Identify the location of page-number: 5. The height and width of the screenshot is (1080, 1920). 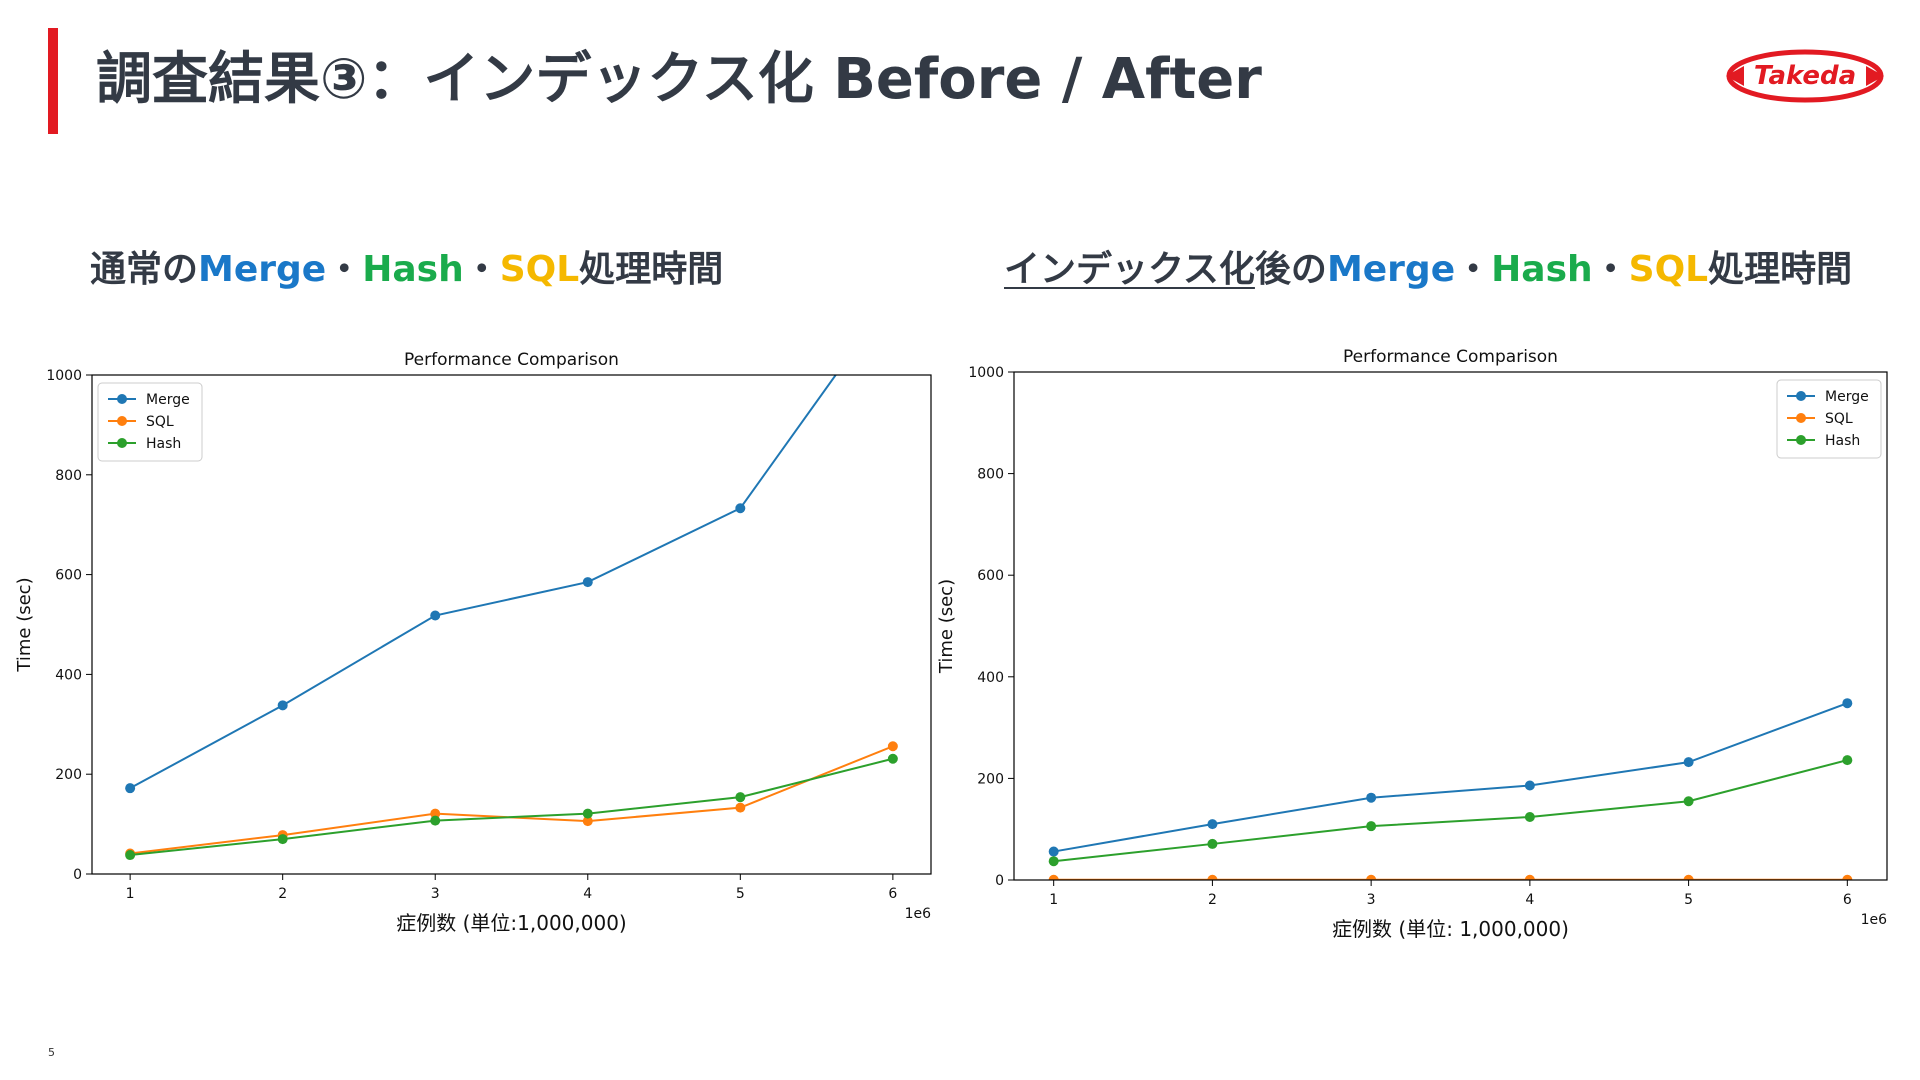
(51, 1052).